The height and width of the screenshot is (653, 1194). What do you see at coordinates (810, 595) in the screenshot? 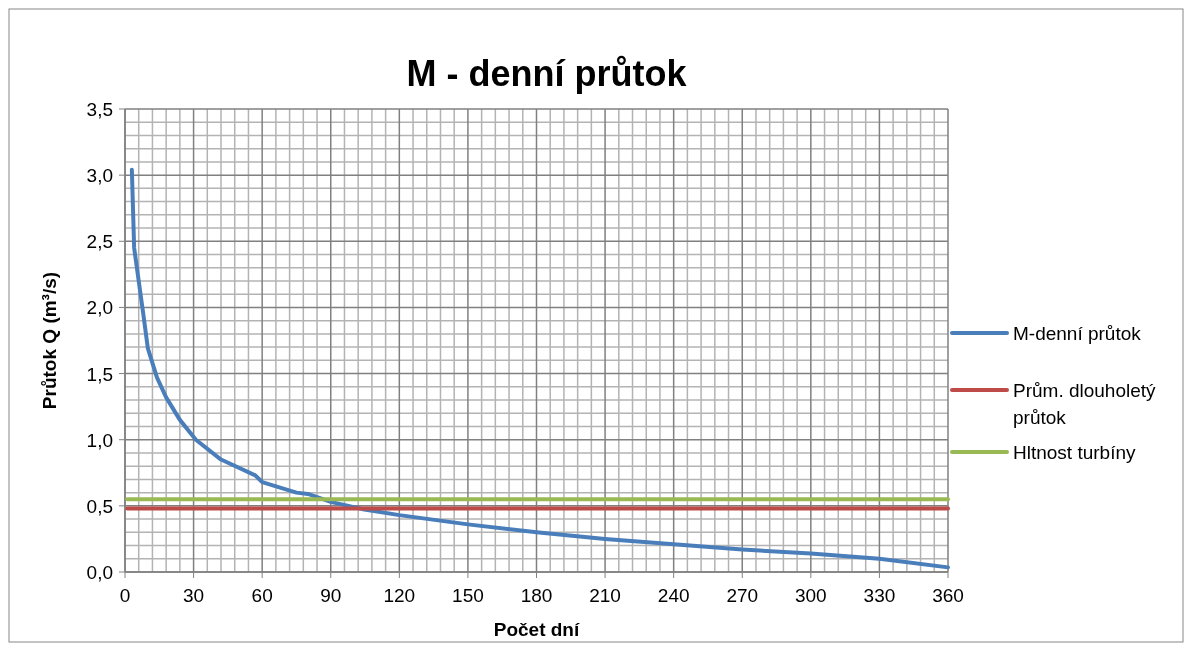
I see `x-tick-label: 300` at bounding box center [810, 595].